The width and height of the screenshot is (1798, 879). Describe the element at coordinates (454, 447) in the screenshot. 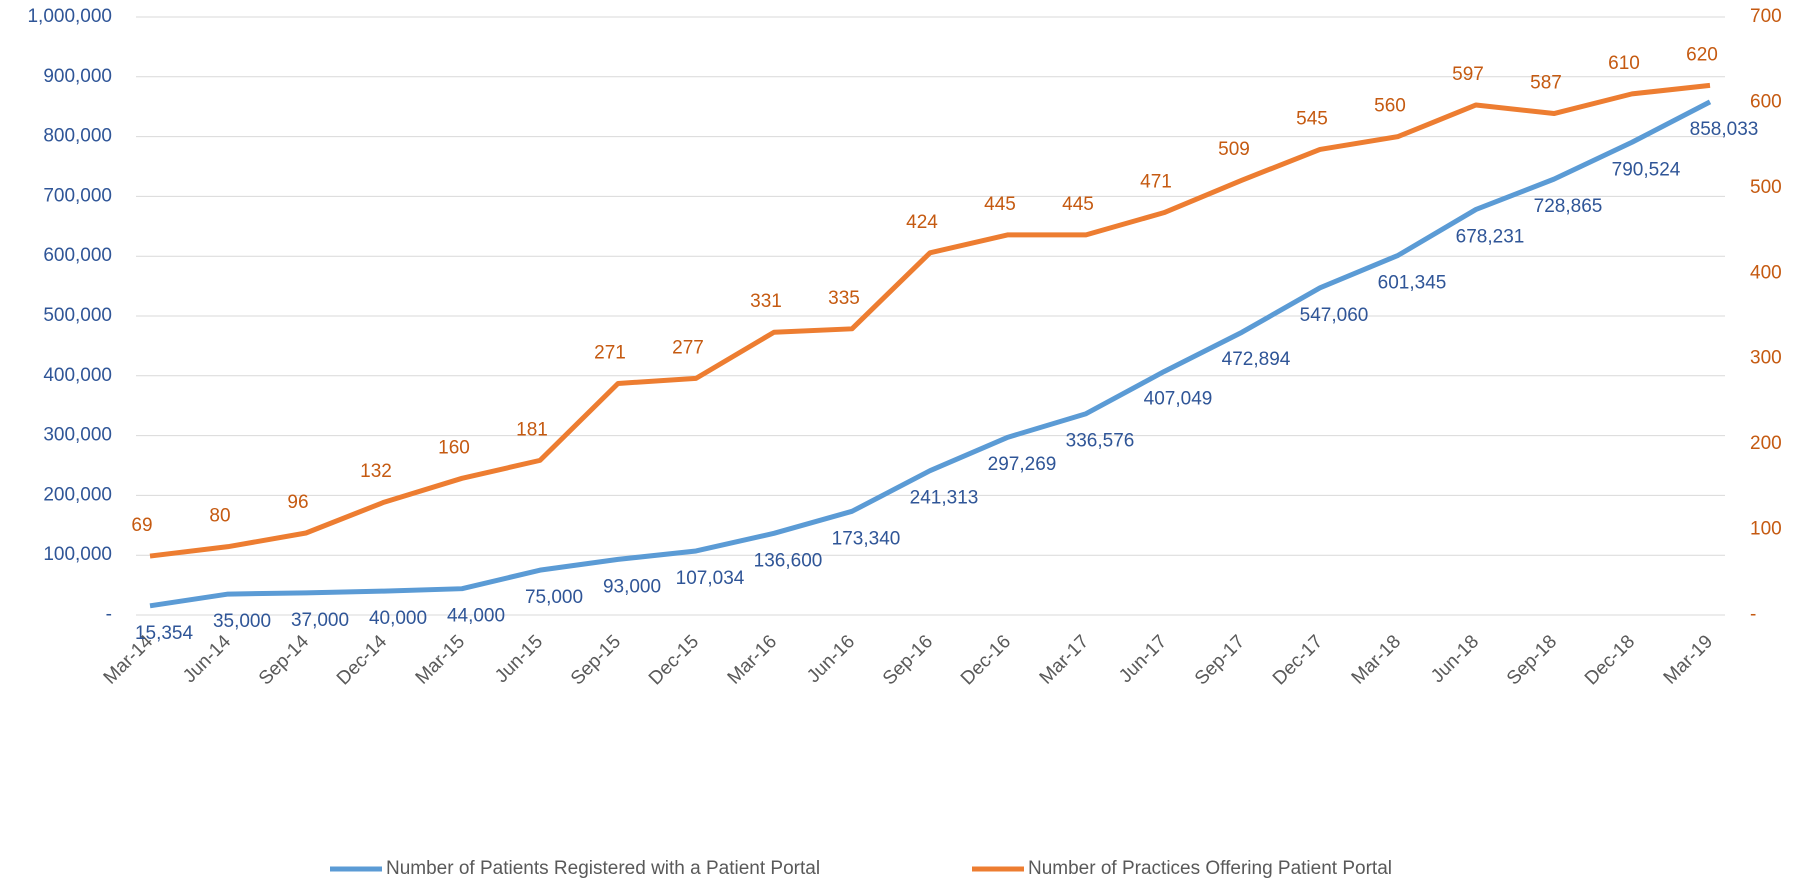

I see `data-label: 160` at that location.